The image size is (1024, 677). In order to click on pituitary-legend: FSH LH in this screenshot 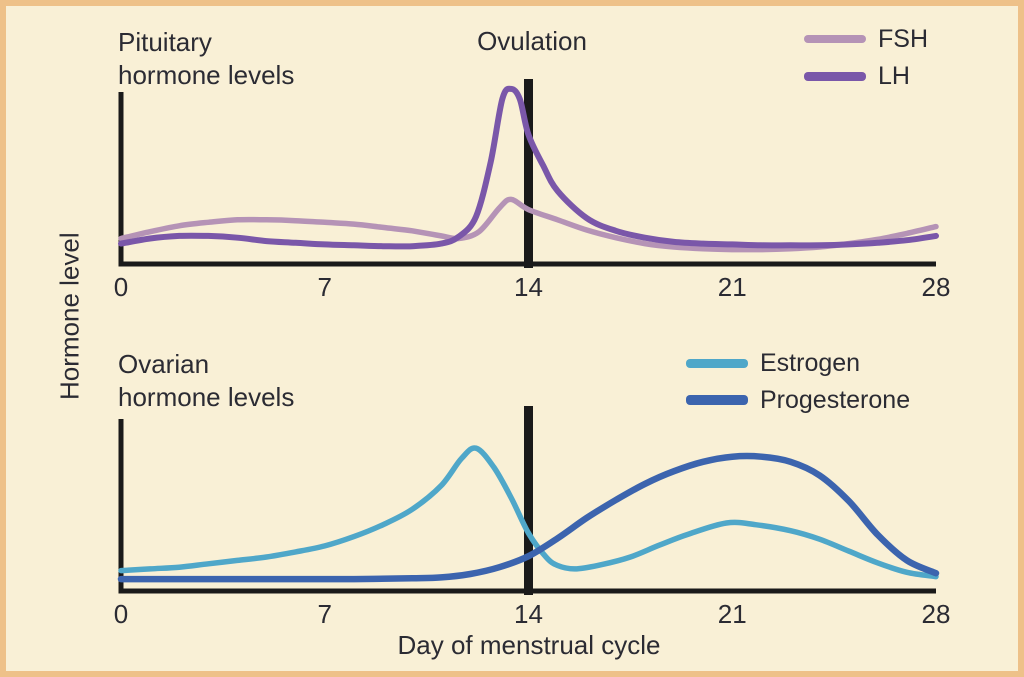, I will do `click(866, 57)`.